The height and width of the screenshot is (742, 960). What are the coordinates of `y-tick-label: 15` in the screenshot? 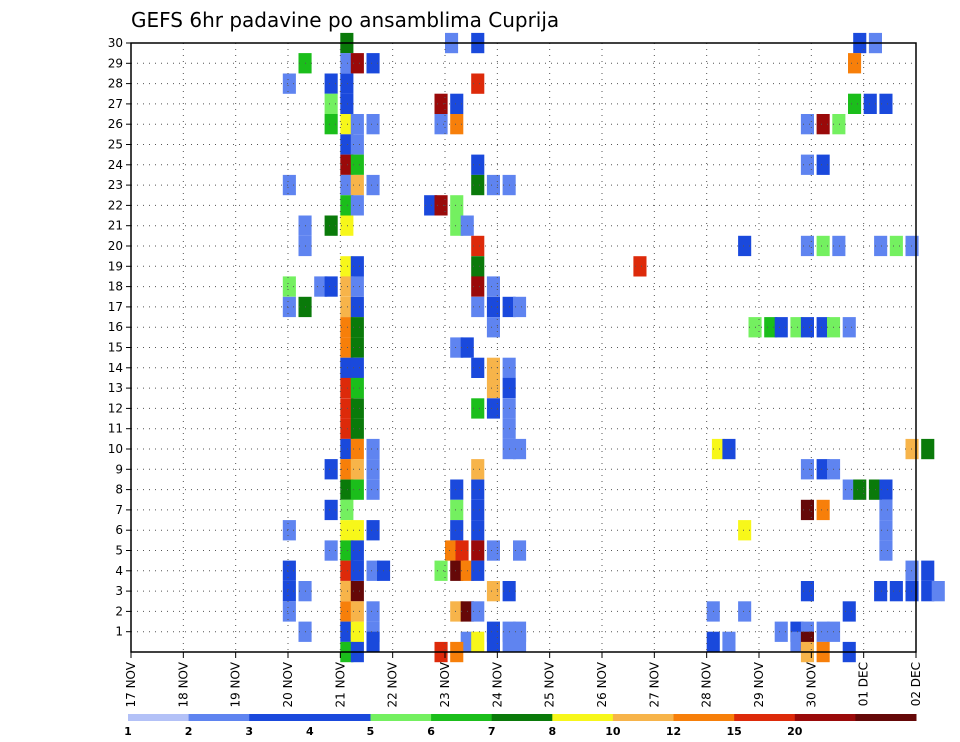 It's located at (115, 348).